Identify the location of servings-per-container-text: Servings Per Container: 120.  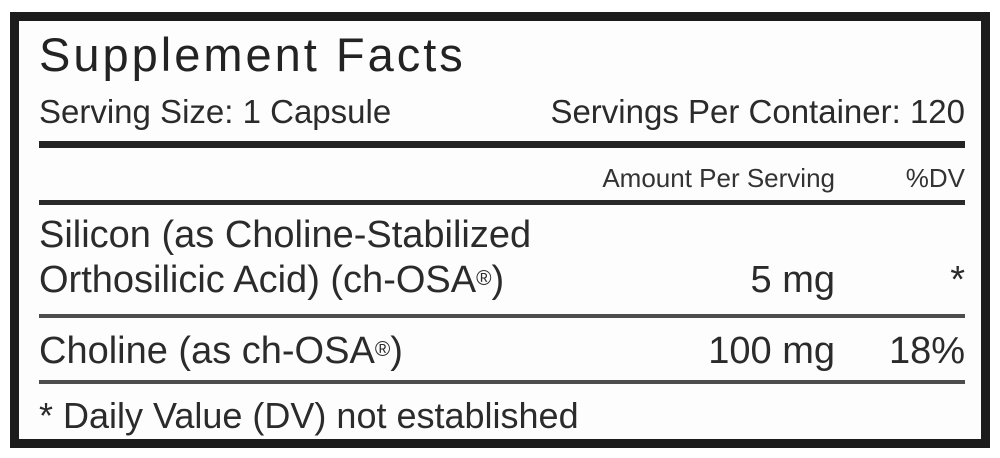
(757, 111).